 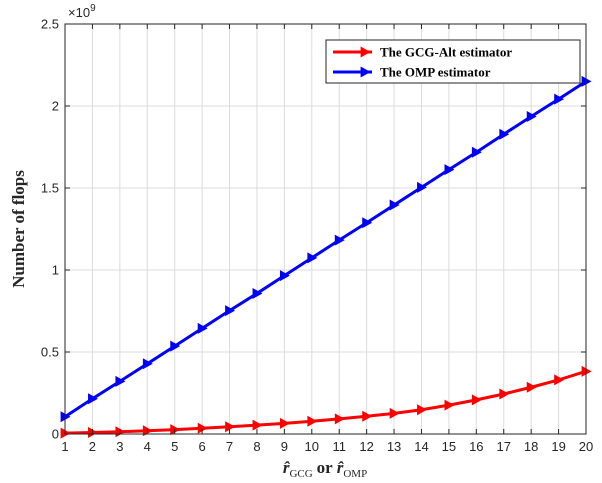 What do you see at coordinates (18, 229) in the screenshot?
I see `y-axis-label: Number of flops` at bounding box center [18, 229].